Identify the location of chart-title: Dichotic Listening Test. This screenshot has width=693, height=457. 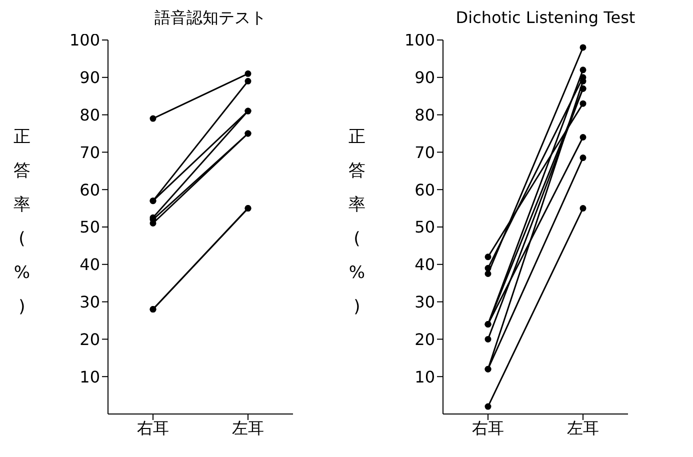
(546, 17).